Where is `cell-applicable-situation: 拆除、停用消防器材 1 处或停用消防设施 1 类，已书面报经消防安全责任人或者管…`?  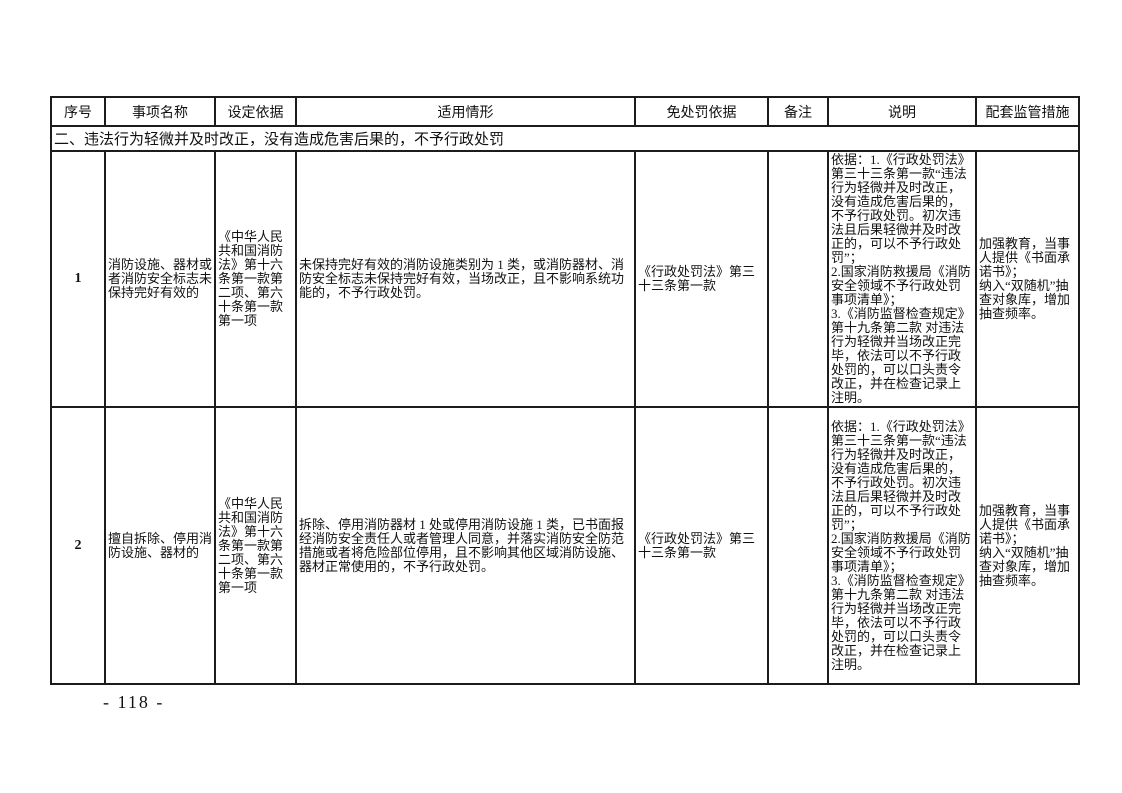 cell-applicable-situation: 拆除、停用消防器材 1 处或停用消防设施 1 类，已书面报经消防安全责任人或者管… is located at coordinates (465, 545).